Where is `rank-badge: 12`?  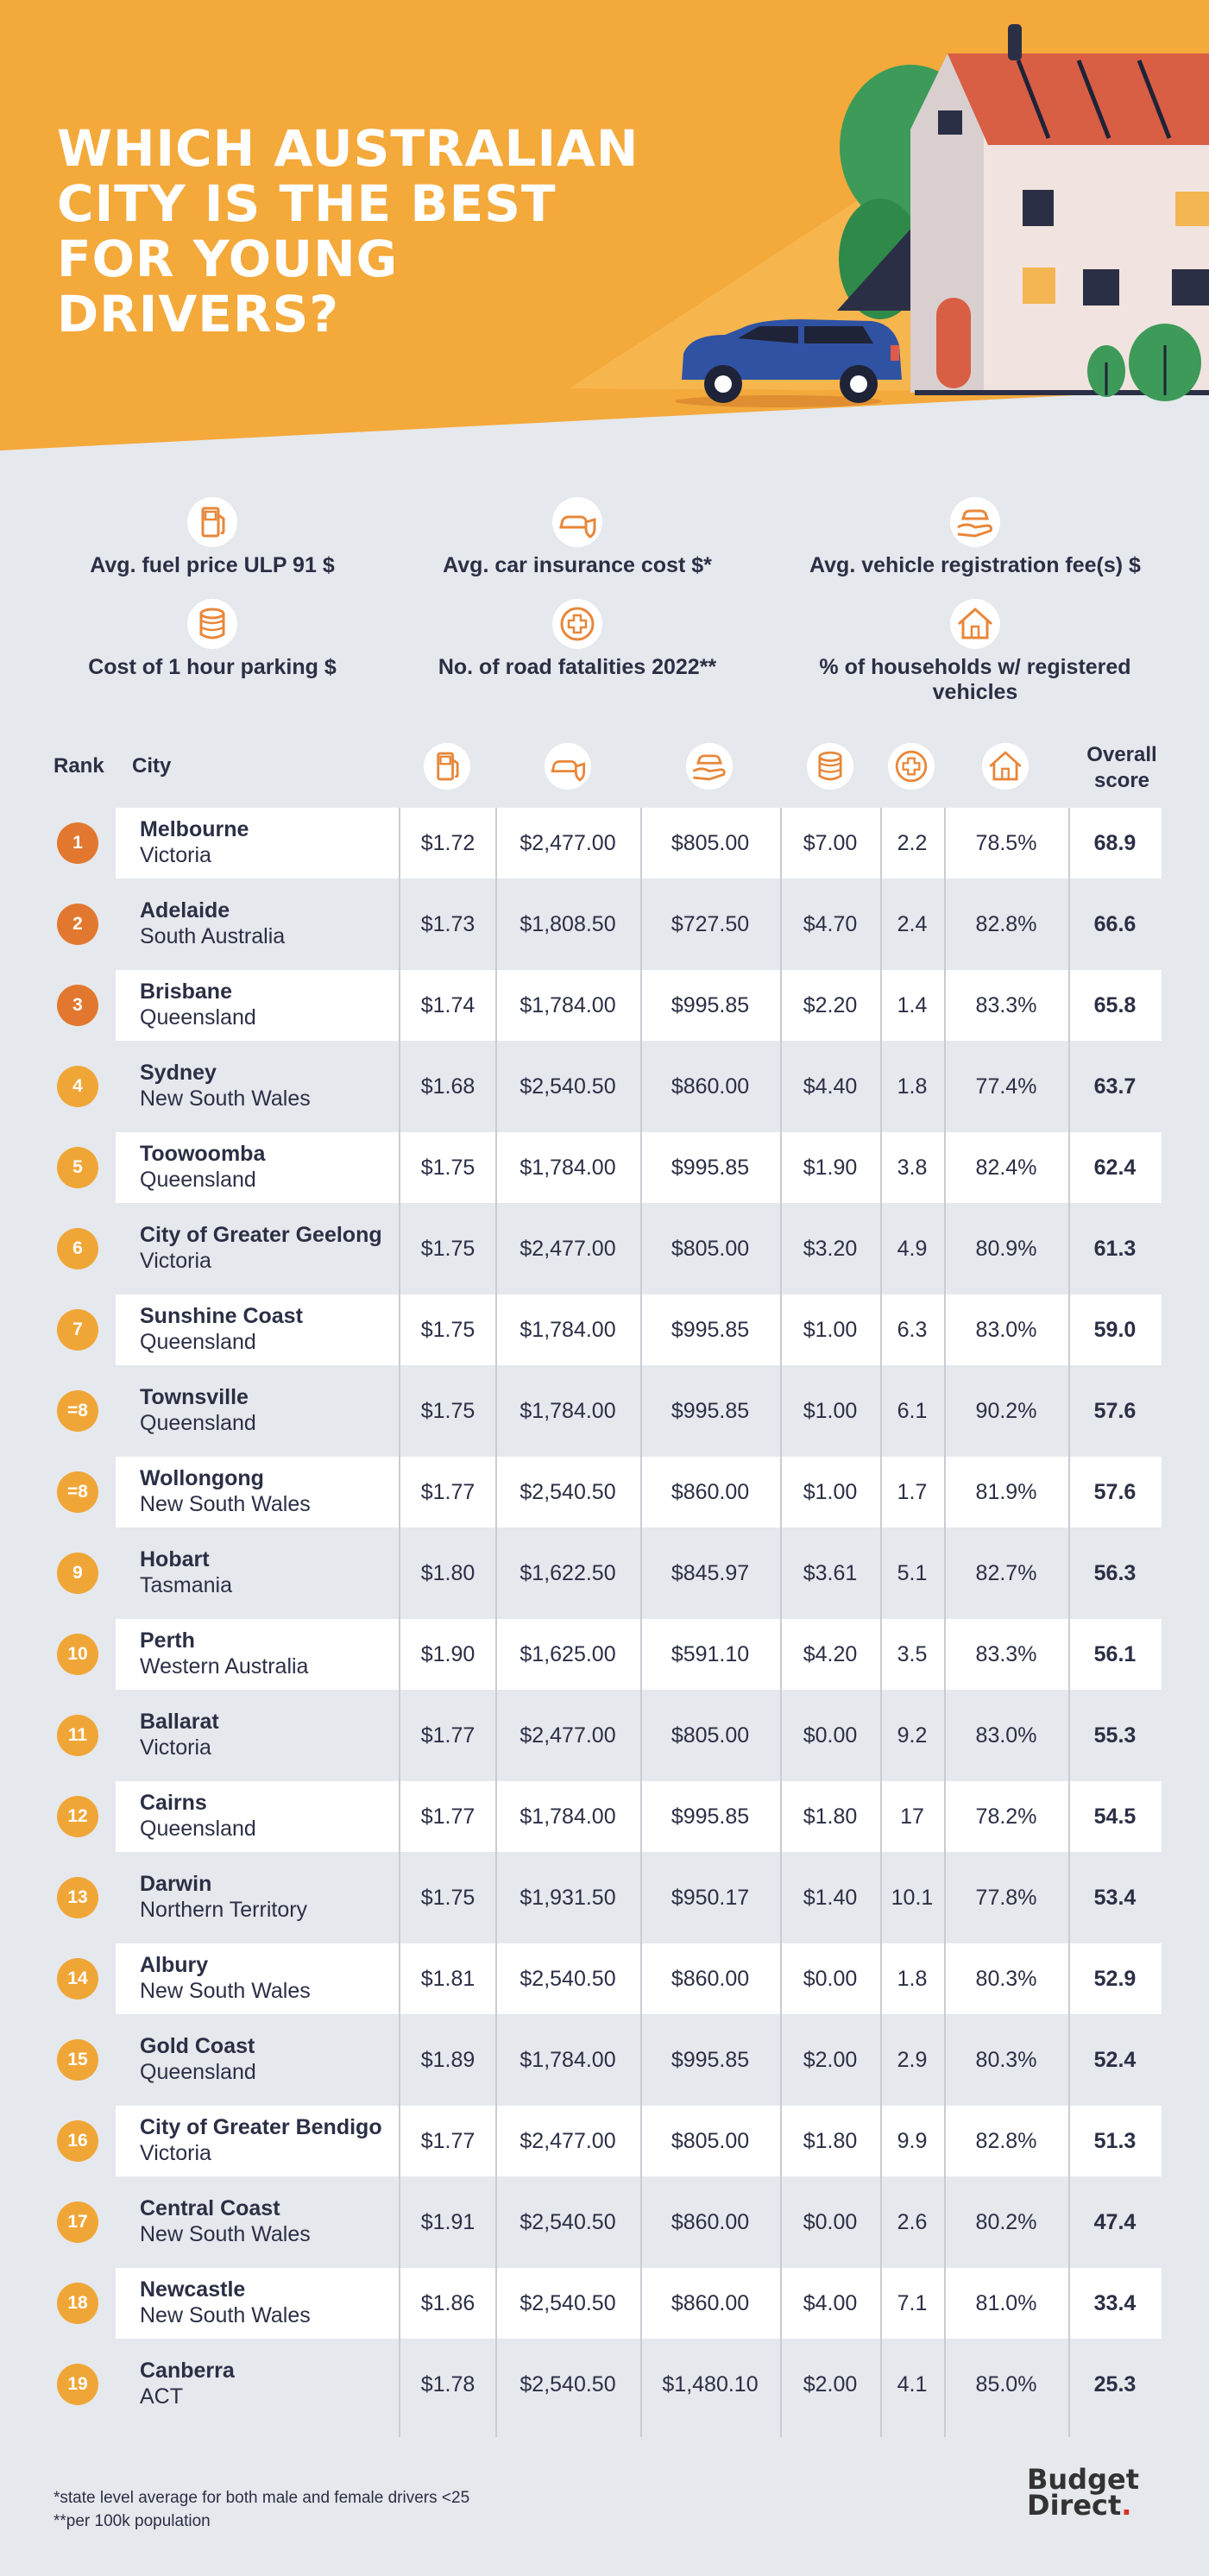 rank-badge: 12 is located at coordinates (77, 1816).